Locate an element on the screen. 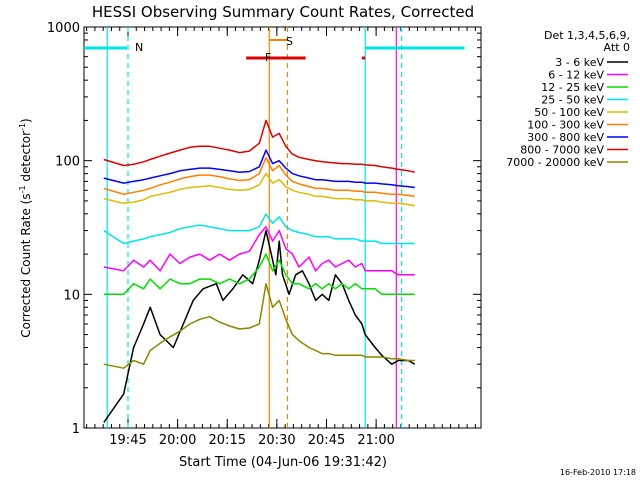  series-line-300-800-kev is located at coordinates (259, 169).